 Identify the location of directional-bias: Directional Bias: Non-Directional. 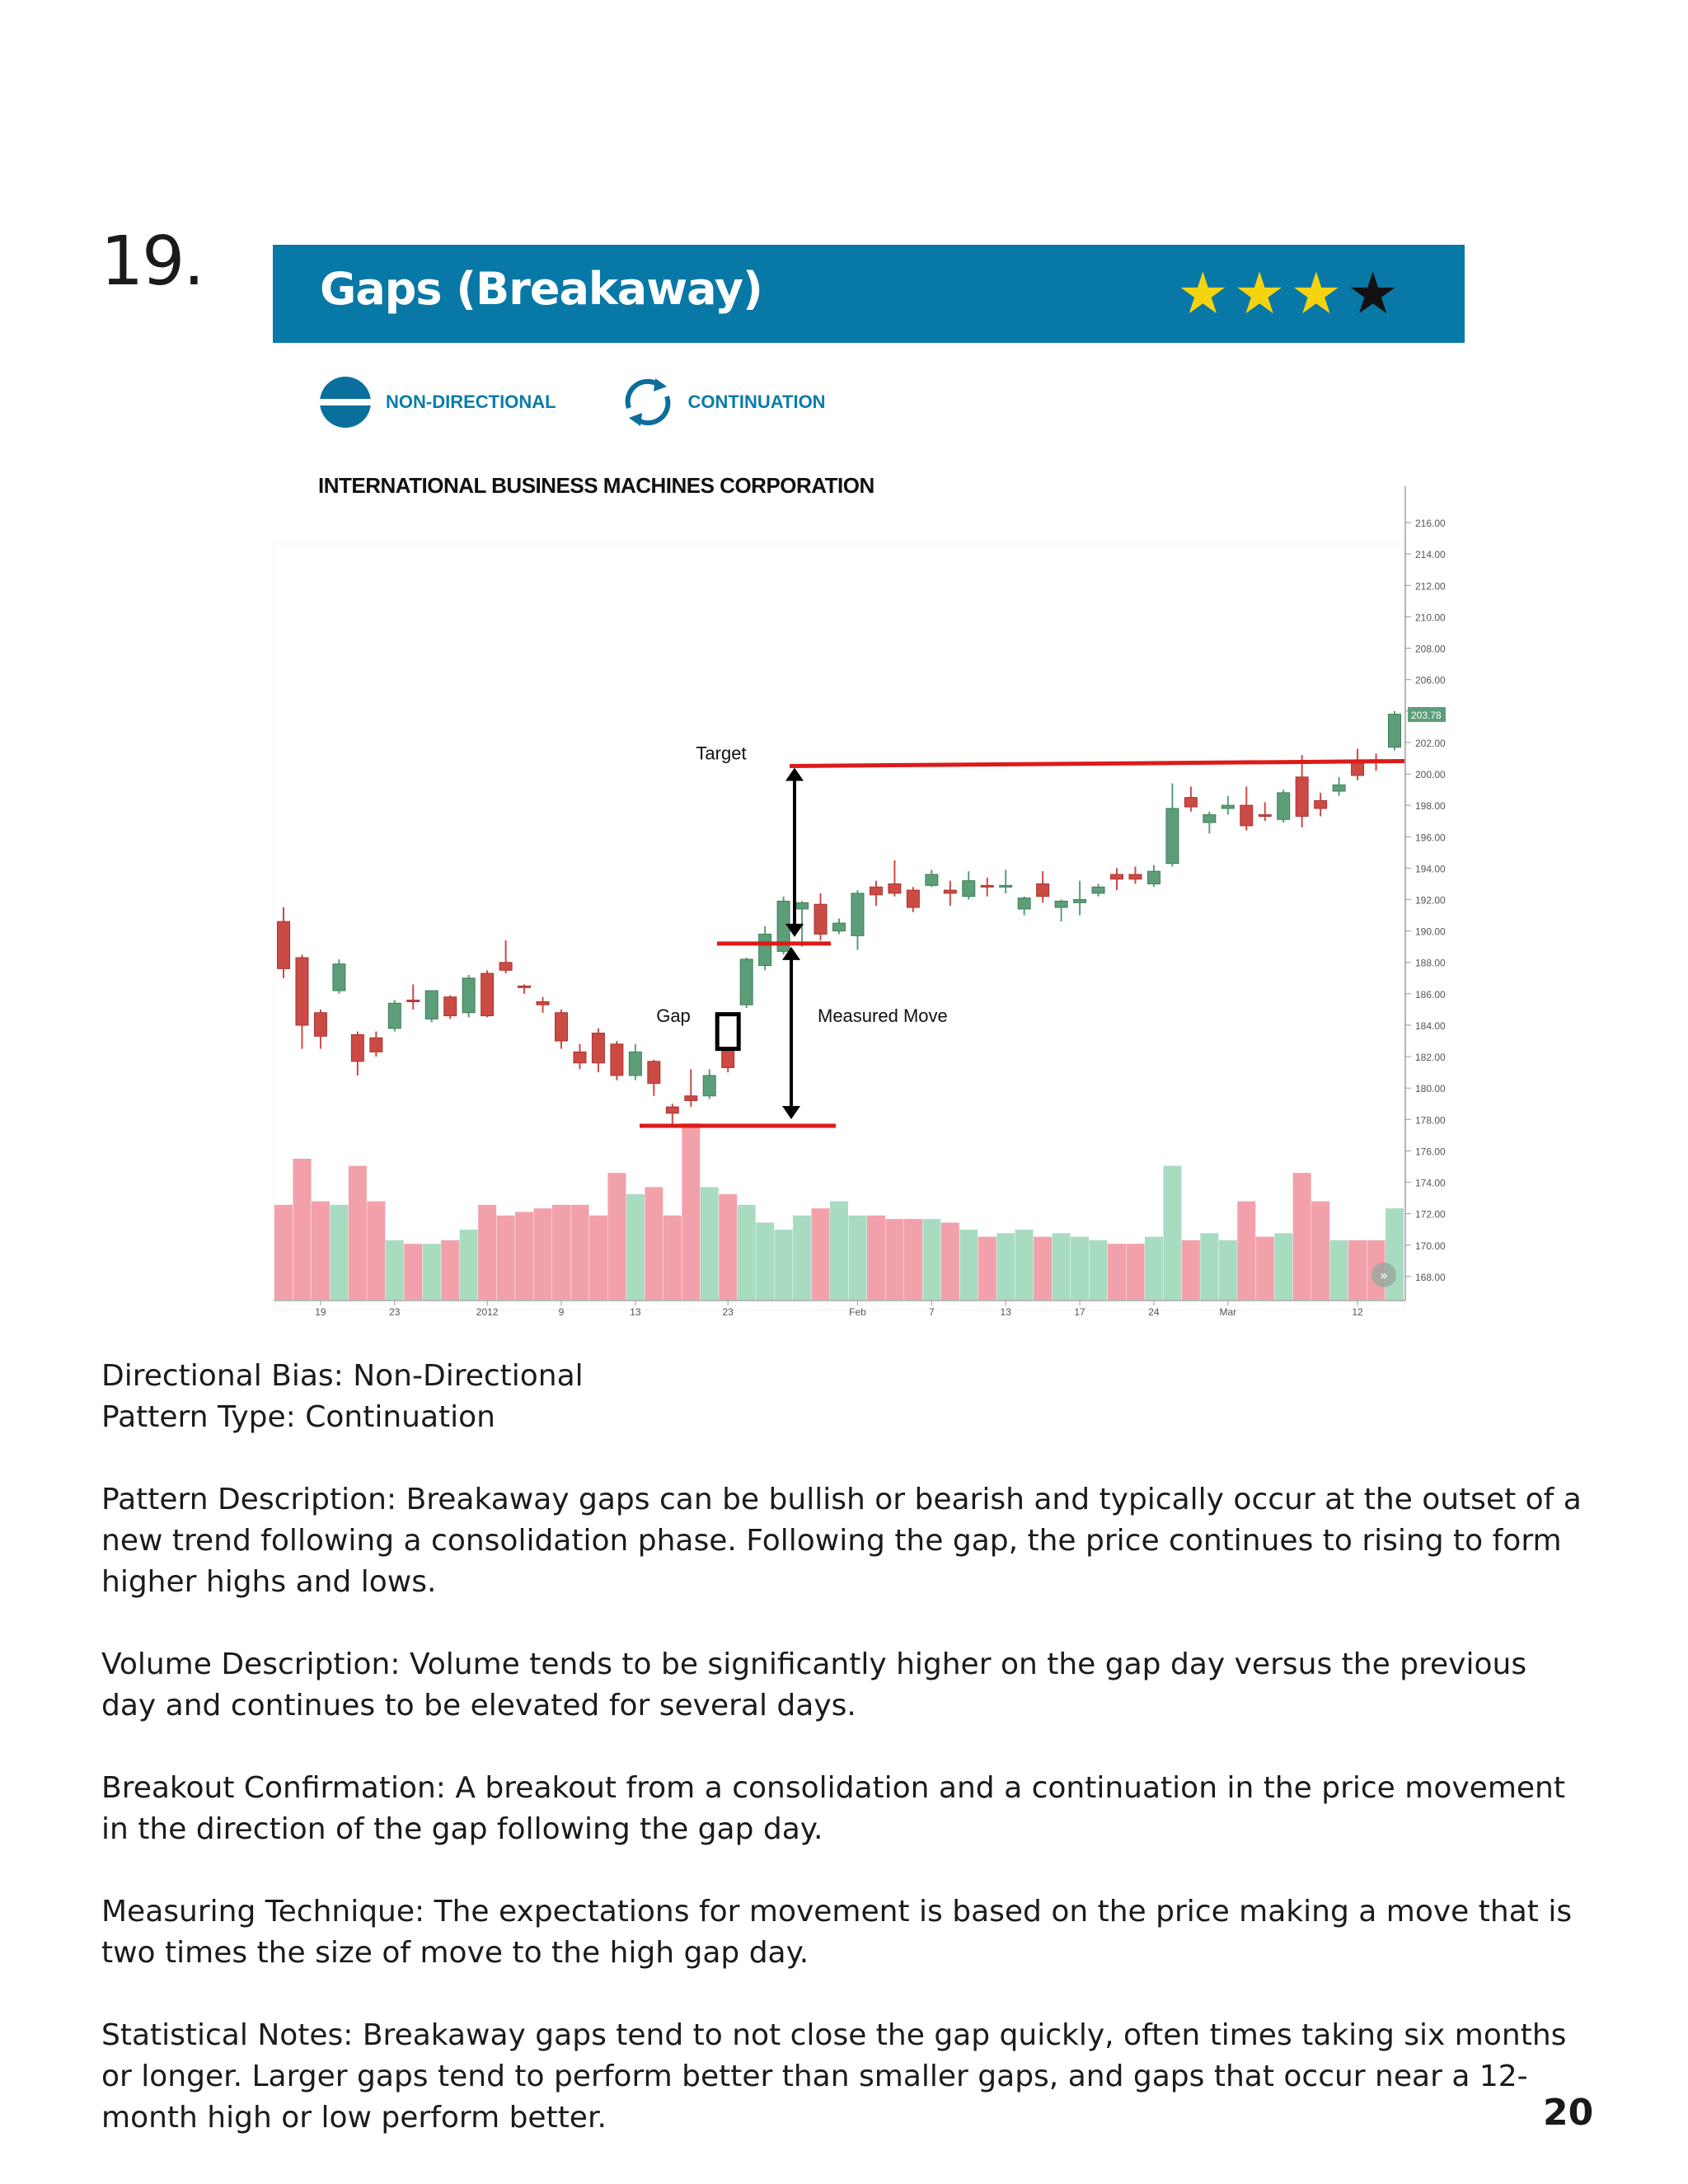
(343, 1376).